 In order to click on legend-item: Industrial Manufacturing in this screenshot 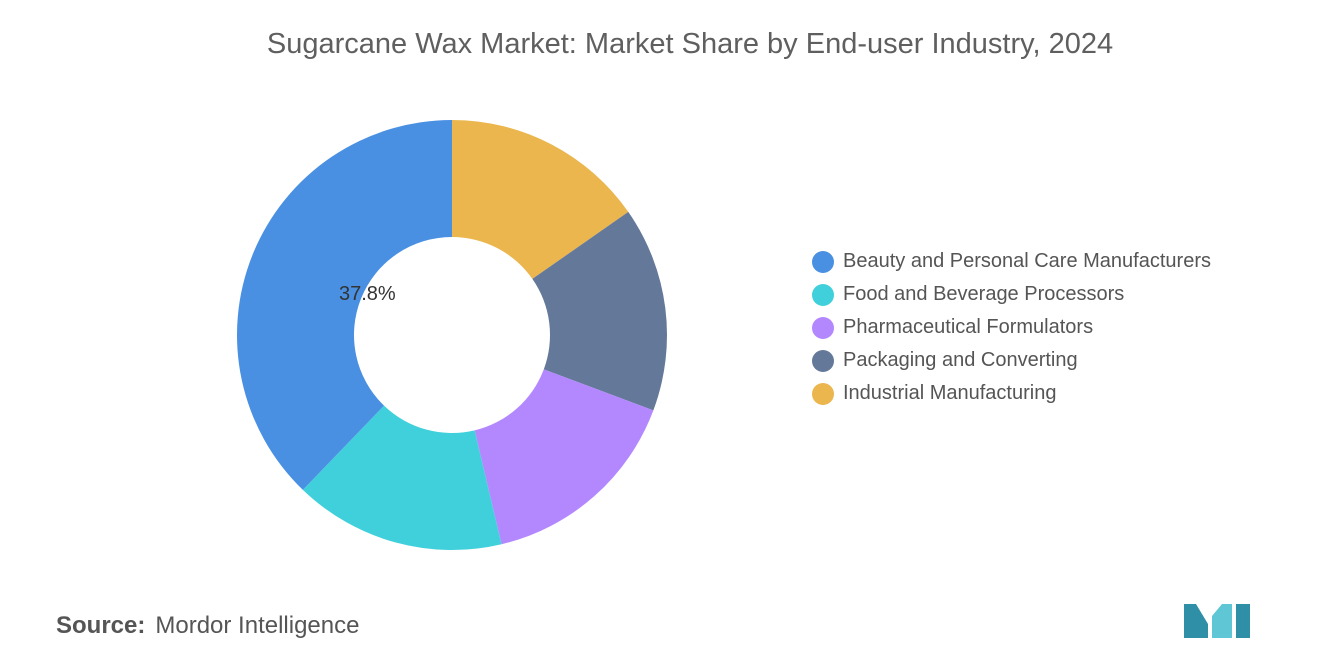, I will do `click(1011, 393)`.